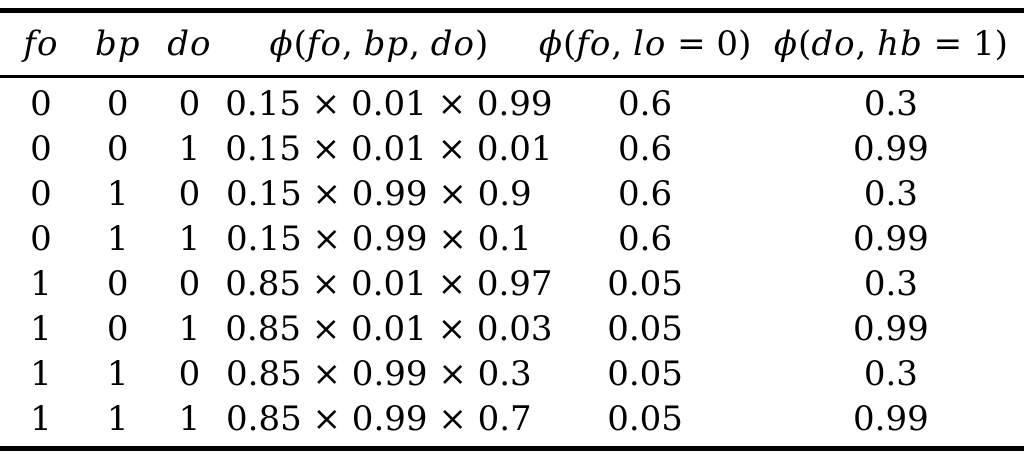 Image resolution: width=1024 pixels, height=461 pixels. I want to click on cell-product: 0.15 × 0.01 × 0.99, so click(389, 104).